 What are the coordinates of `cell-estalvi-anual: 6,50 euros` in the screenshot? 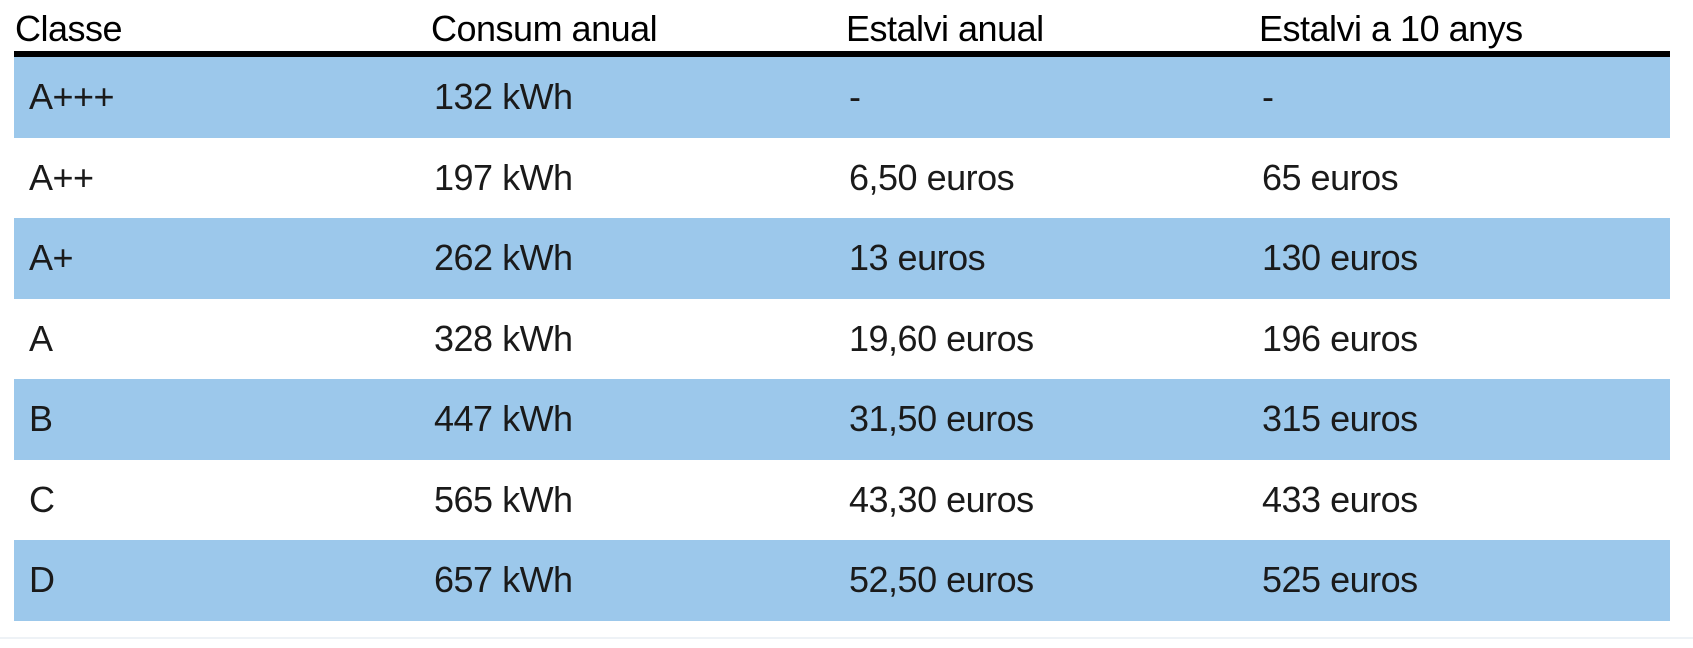 It's located at (932, 177).